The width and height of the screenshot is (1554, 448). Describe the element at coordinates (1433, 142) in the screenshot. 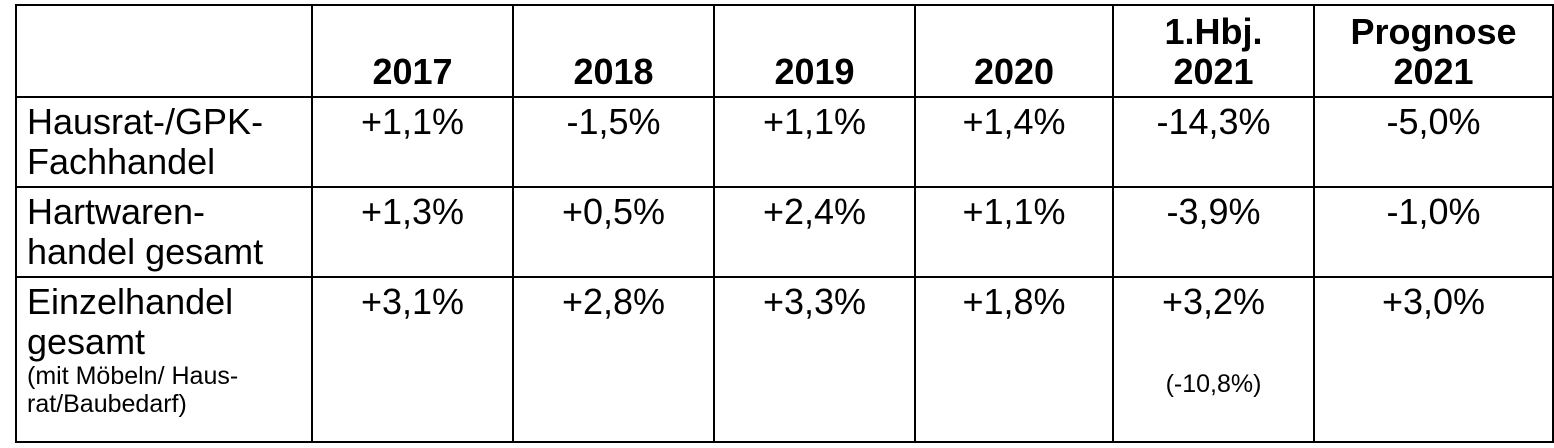

I see `table-cell: -5,0%` at that location.